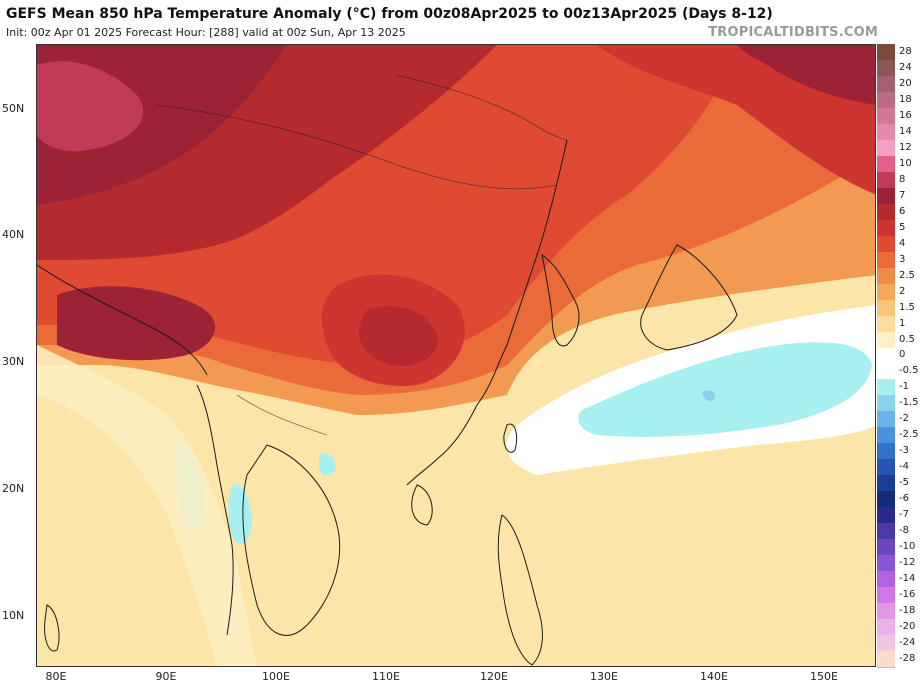  What do you see at coordinates (900, 260) in the screenshot?
I see `colorbar-level: 3` at bounding box center [900, 260].